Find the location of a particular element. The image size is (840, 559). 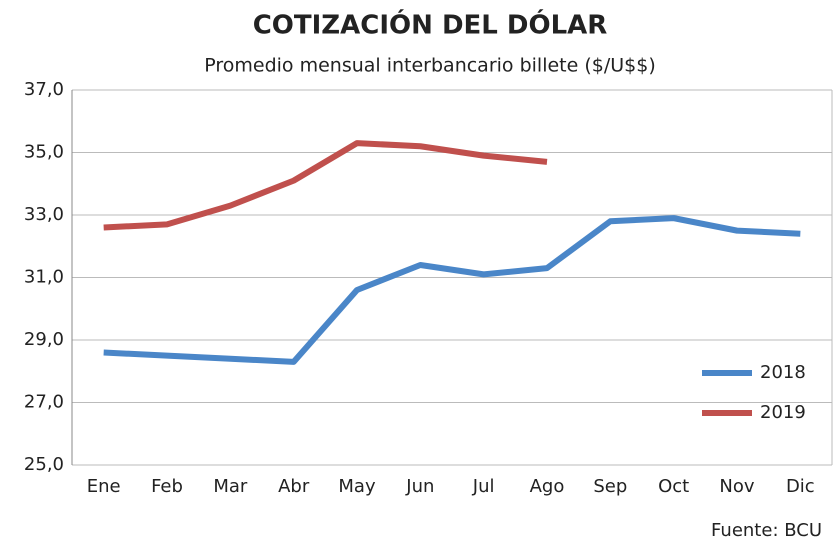

legend-label: 2019 is located at coordinates (783, 412).